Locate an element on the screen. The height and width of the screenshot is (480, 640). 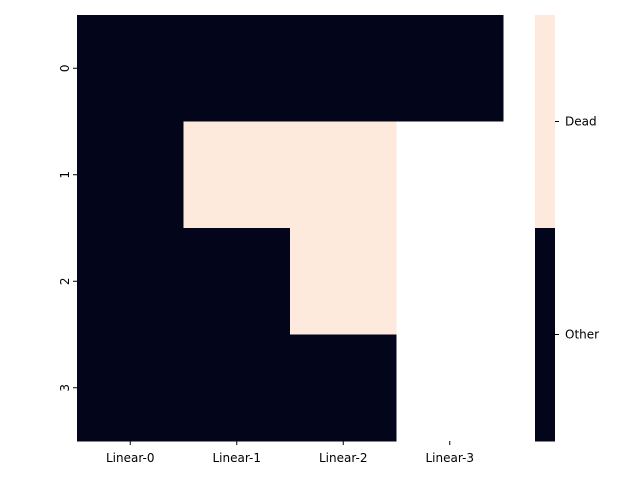
colorbar-label: Dead is located at coordinates (581, 122).